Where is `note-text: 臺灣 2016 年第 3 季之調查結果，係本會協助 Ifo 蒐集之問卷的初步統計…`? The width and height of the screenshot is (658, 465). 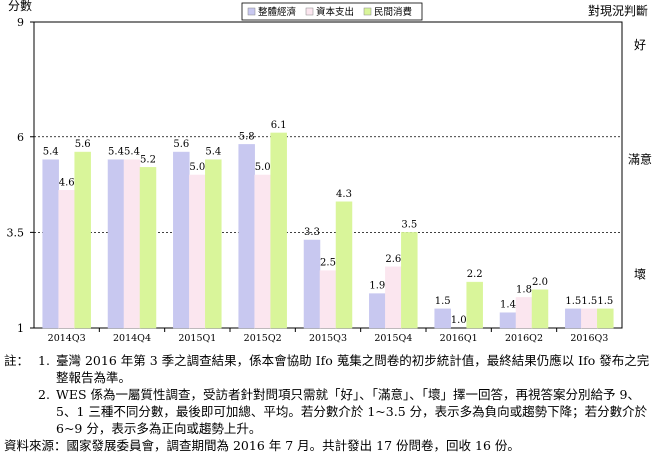 note-text: 臺灣 2016 年第 3 季之調查結果，係本會協助 Ifo 蒐集之問卷的初步統計… is located at coordinates (353, 369).